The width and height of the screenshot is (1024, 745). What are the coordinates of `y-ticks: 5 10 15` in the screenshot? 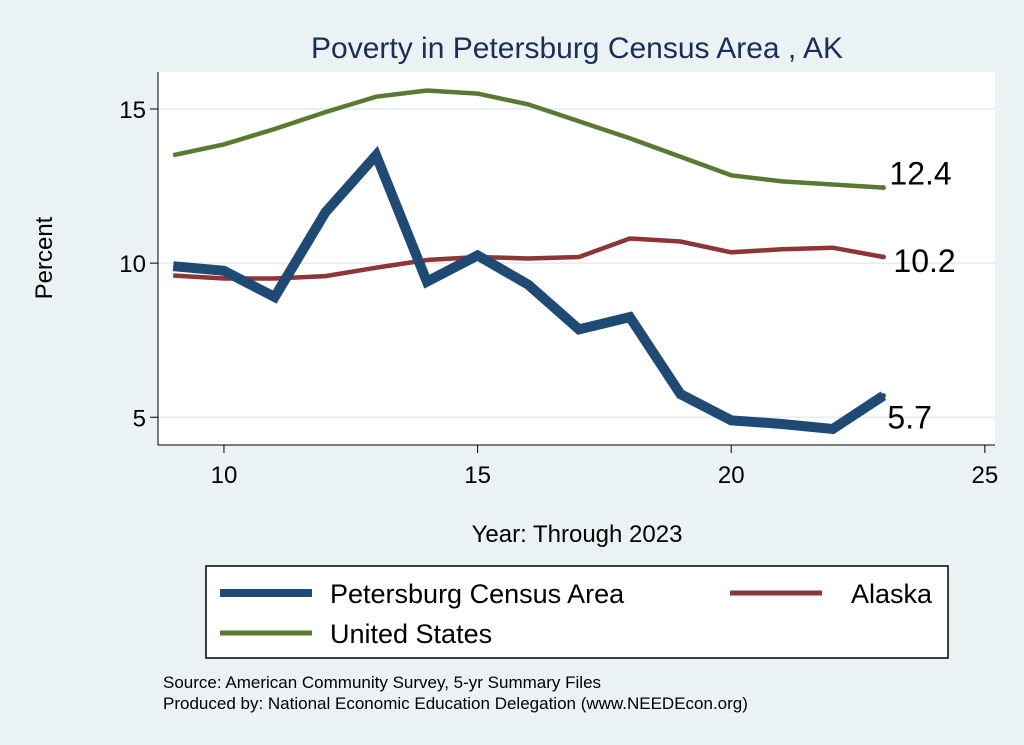 It's located at (138, 264).